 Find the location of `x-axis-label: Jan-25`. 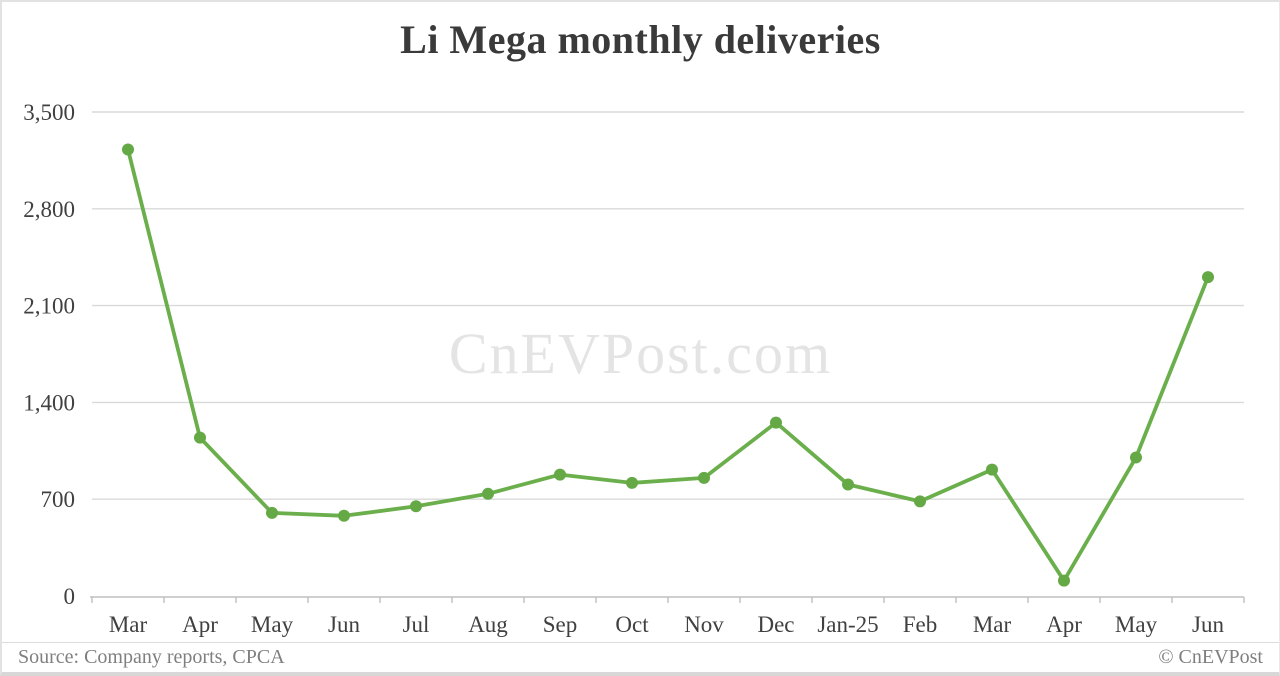

x-axis-label: Jan-25 is located at coordinates (847, 624).